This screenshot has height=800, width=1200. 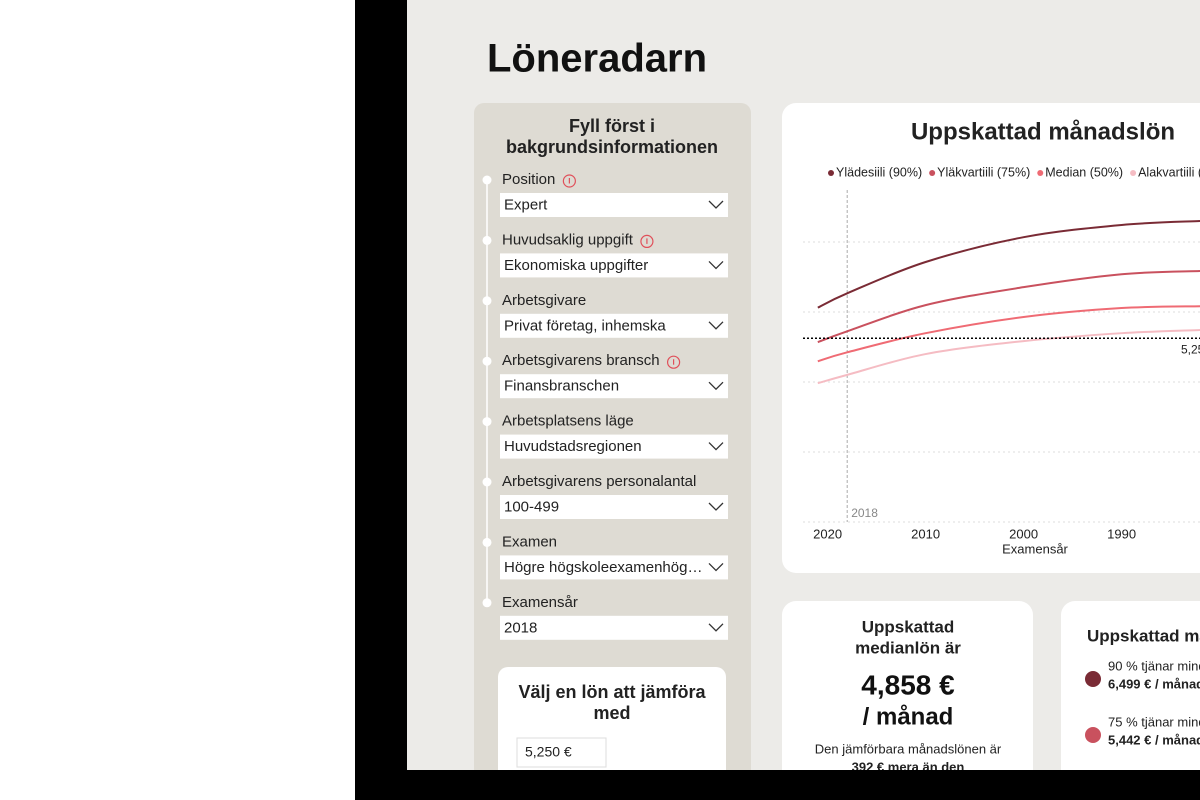 I want to click on distribution-text: 90 % tjänar mindre än, so click(x=1154, y=665).